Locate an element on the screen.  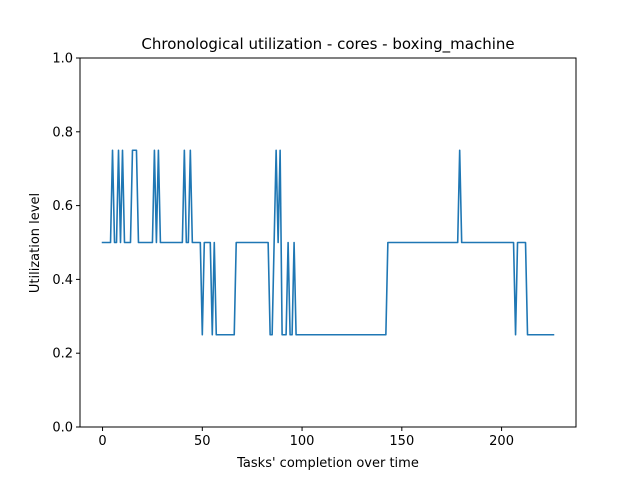
y-tick-label: 0.2 is located at coordinates (62, 354).